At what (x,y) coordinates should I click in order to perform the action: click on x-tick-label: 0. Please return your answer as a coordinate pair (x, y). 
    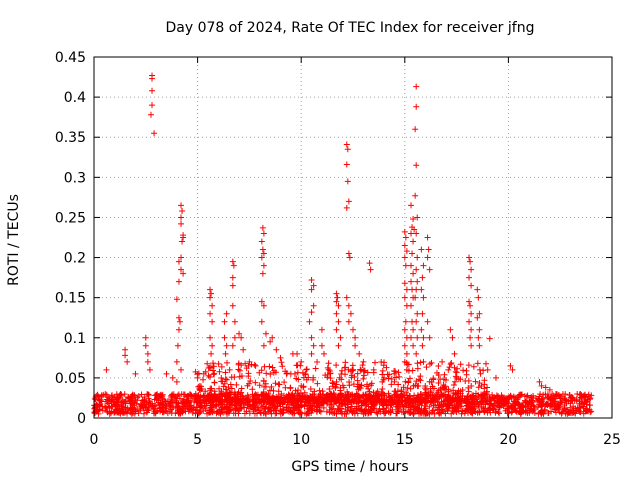
    Looking at the image, I should click on (94, 440).